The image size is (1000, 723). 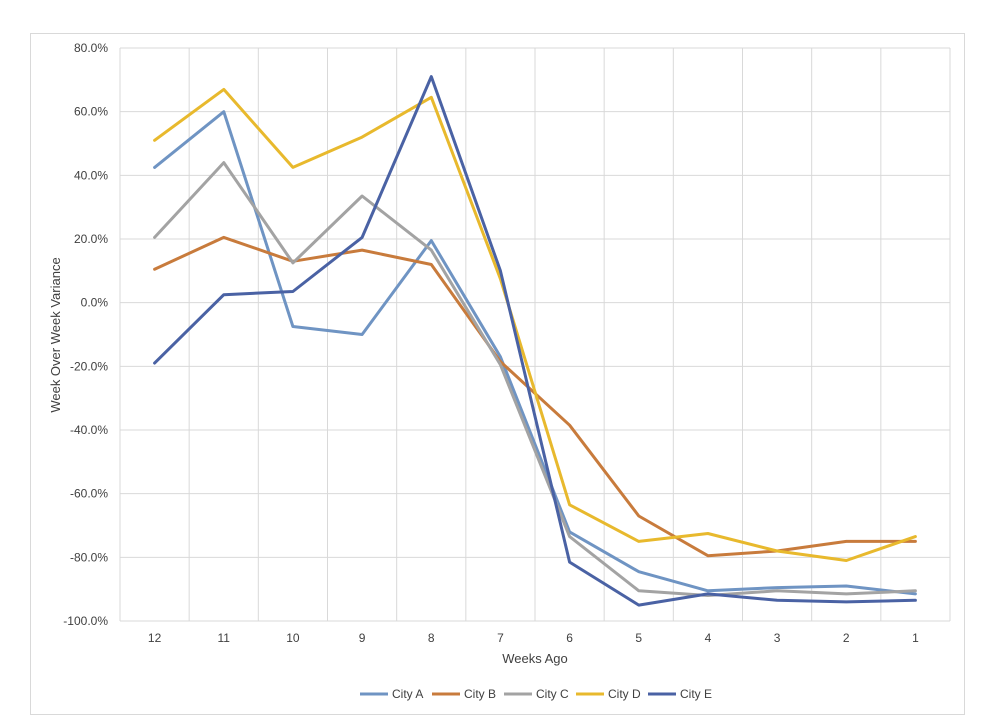 I want to click on x-axis-ticks: 12 11 10 9 8 7 6 5 4 3 2 1, so click(x=533, y=638).